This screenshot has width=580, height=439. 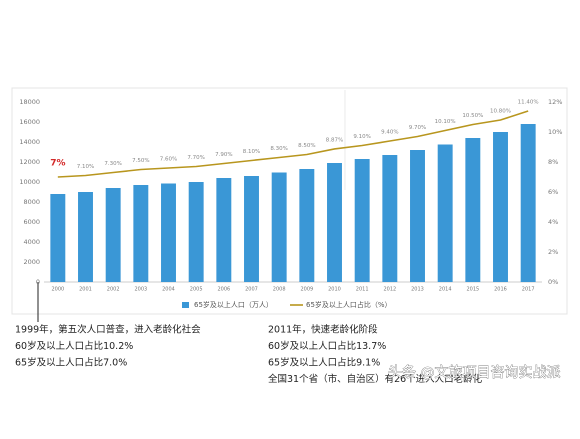 I want to click on data-label: 7.70%, so click(x=195, y=158).